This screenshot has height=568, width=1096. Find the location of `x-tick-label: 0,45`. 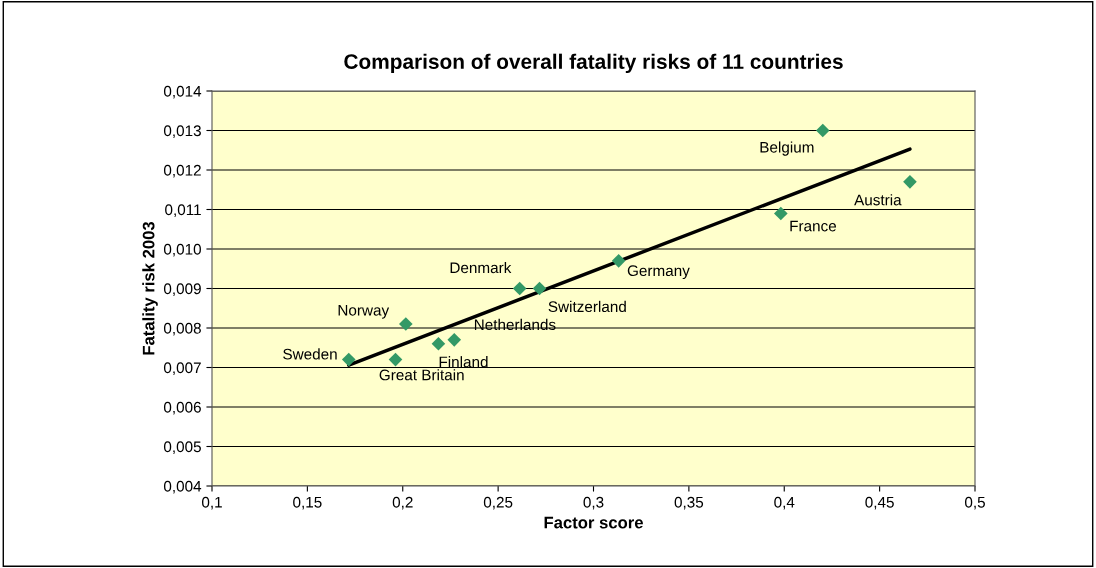

x-tick-label: 0,45 is located at coordinates (879, 503).